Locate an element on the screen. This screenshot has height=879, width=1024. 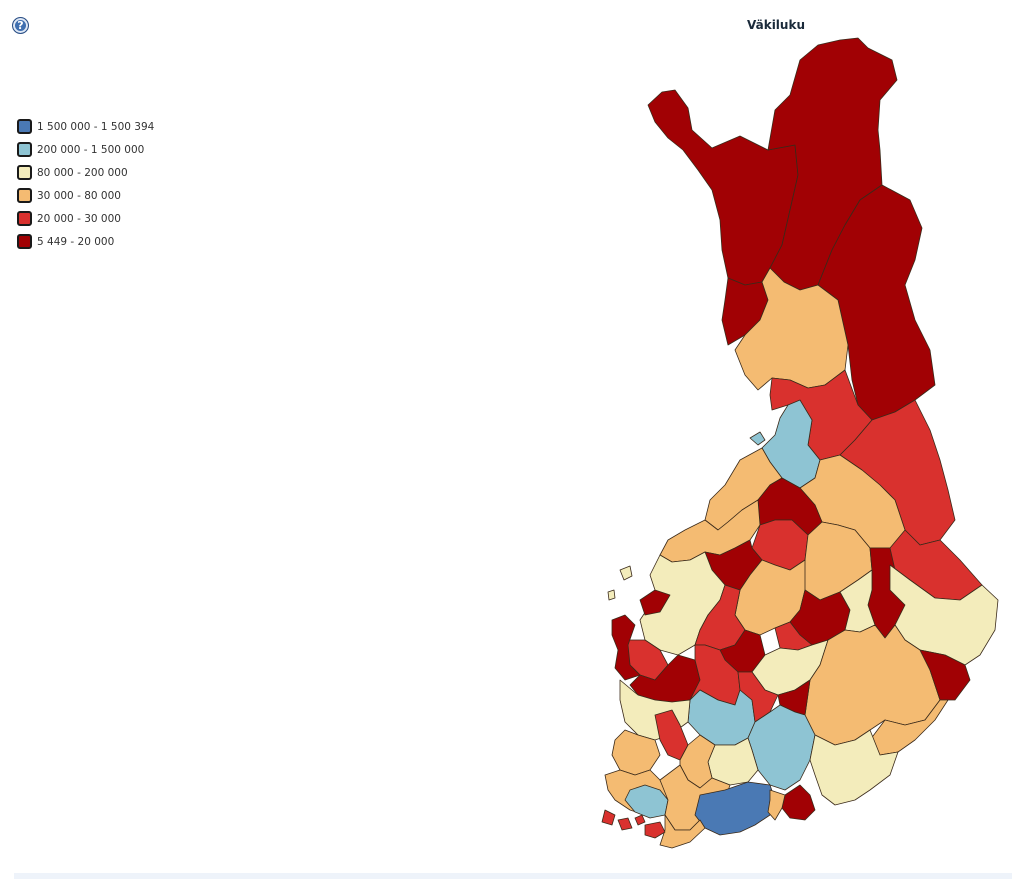
legend-item: 5 449 - 20 000 is located at coordinates (85, 241).